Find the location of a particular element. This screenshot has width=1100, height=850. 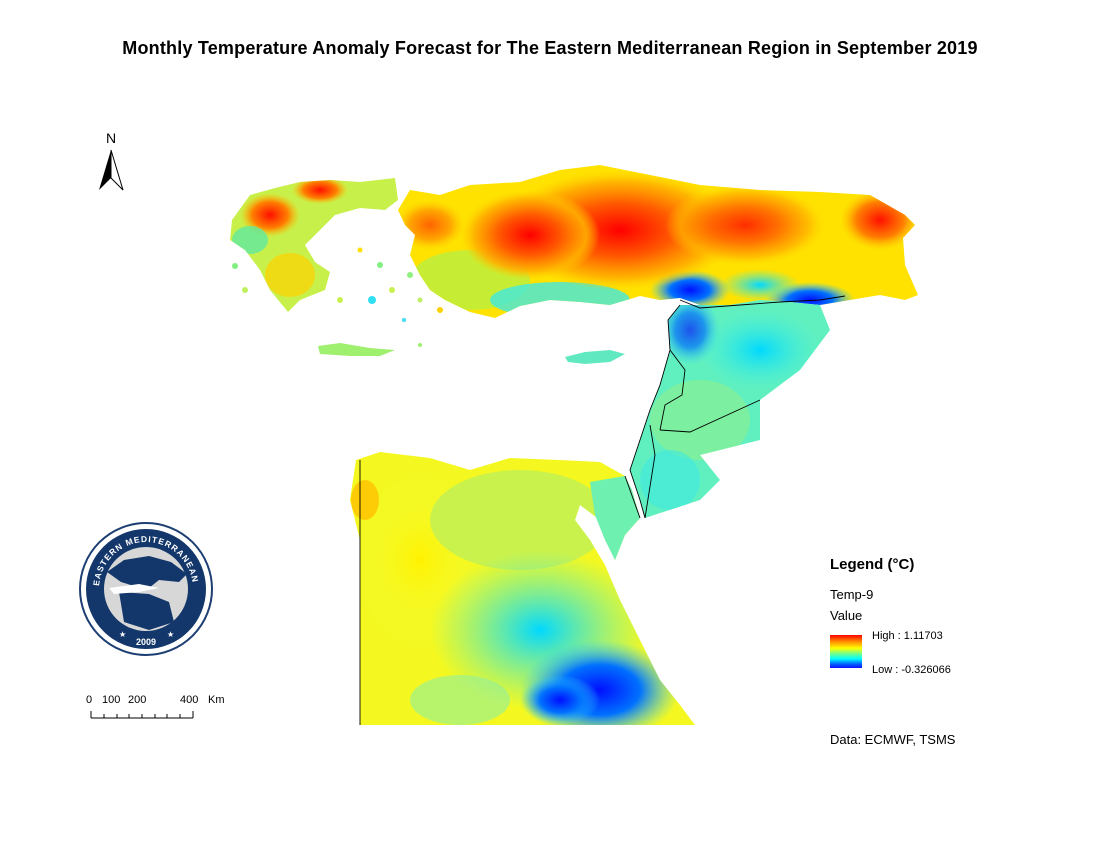

sinai-region is located at coordinates (615, 518).